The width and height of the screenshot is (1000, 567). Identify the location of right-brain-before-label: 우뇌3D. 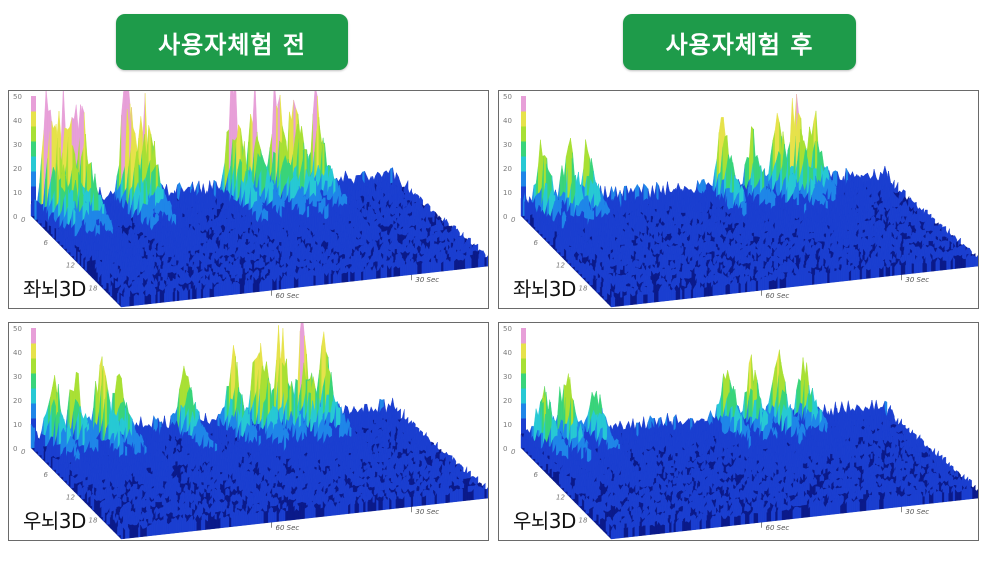
(54, 521).